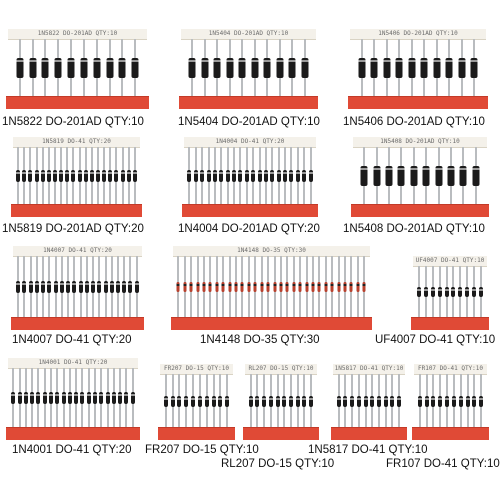 The image size is (500, 500). I want to click on item-label: 1N4007 DO-41 QTY:20, so click(72, 340).